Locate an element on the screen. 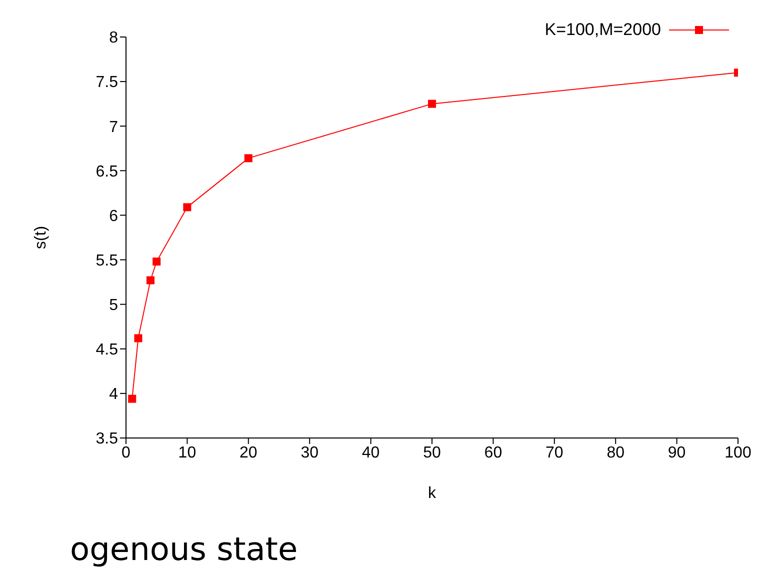  x-axis-title: k is located at coordinates (432, 493).